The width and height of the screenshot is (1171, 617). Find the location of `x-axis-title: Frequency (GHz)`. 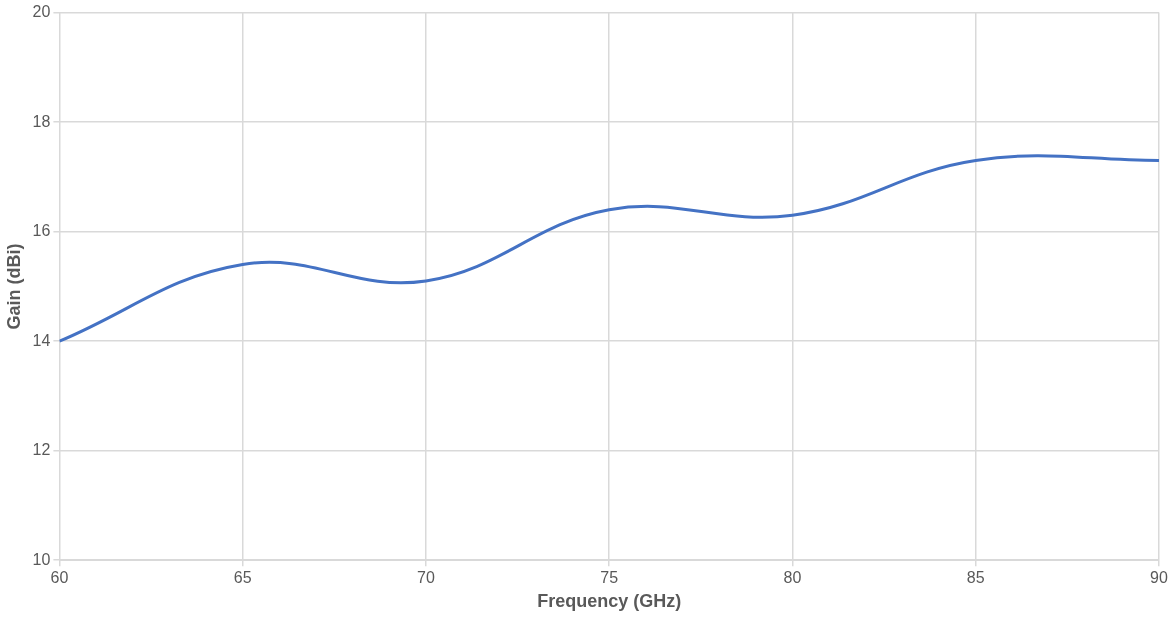

x-axis-title: Frequency (GHz) is located at coordinates (609, 601).